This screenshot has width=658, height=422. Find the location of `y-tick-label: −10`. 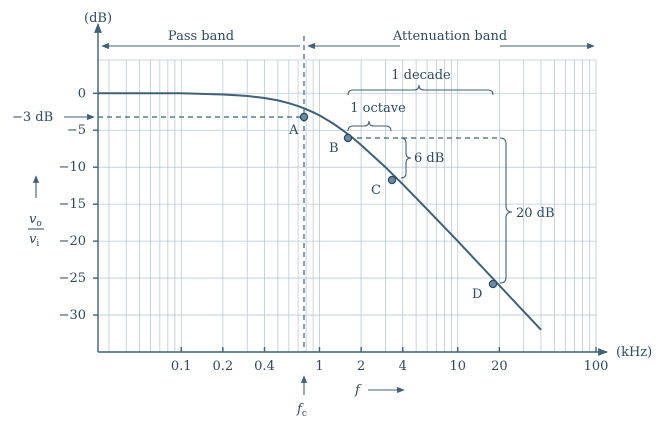

y-tick-label: −10 is located at coordinates (72, 167).